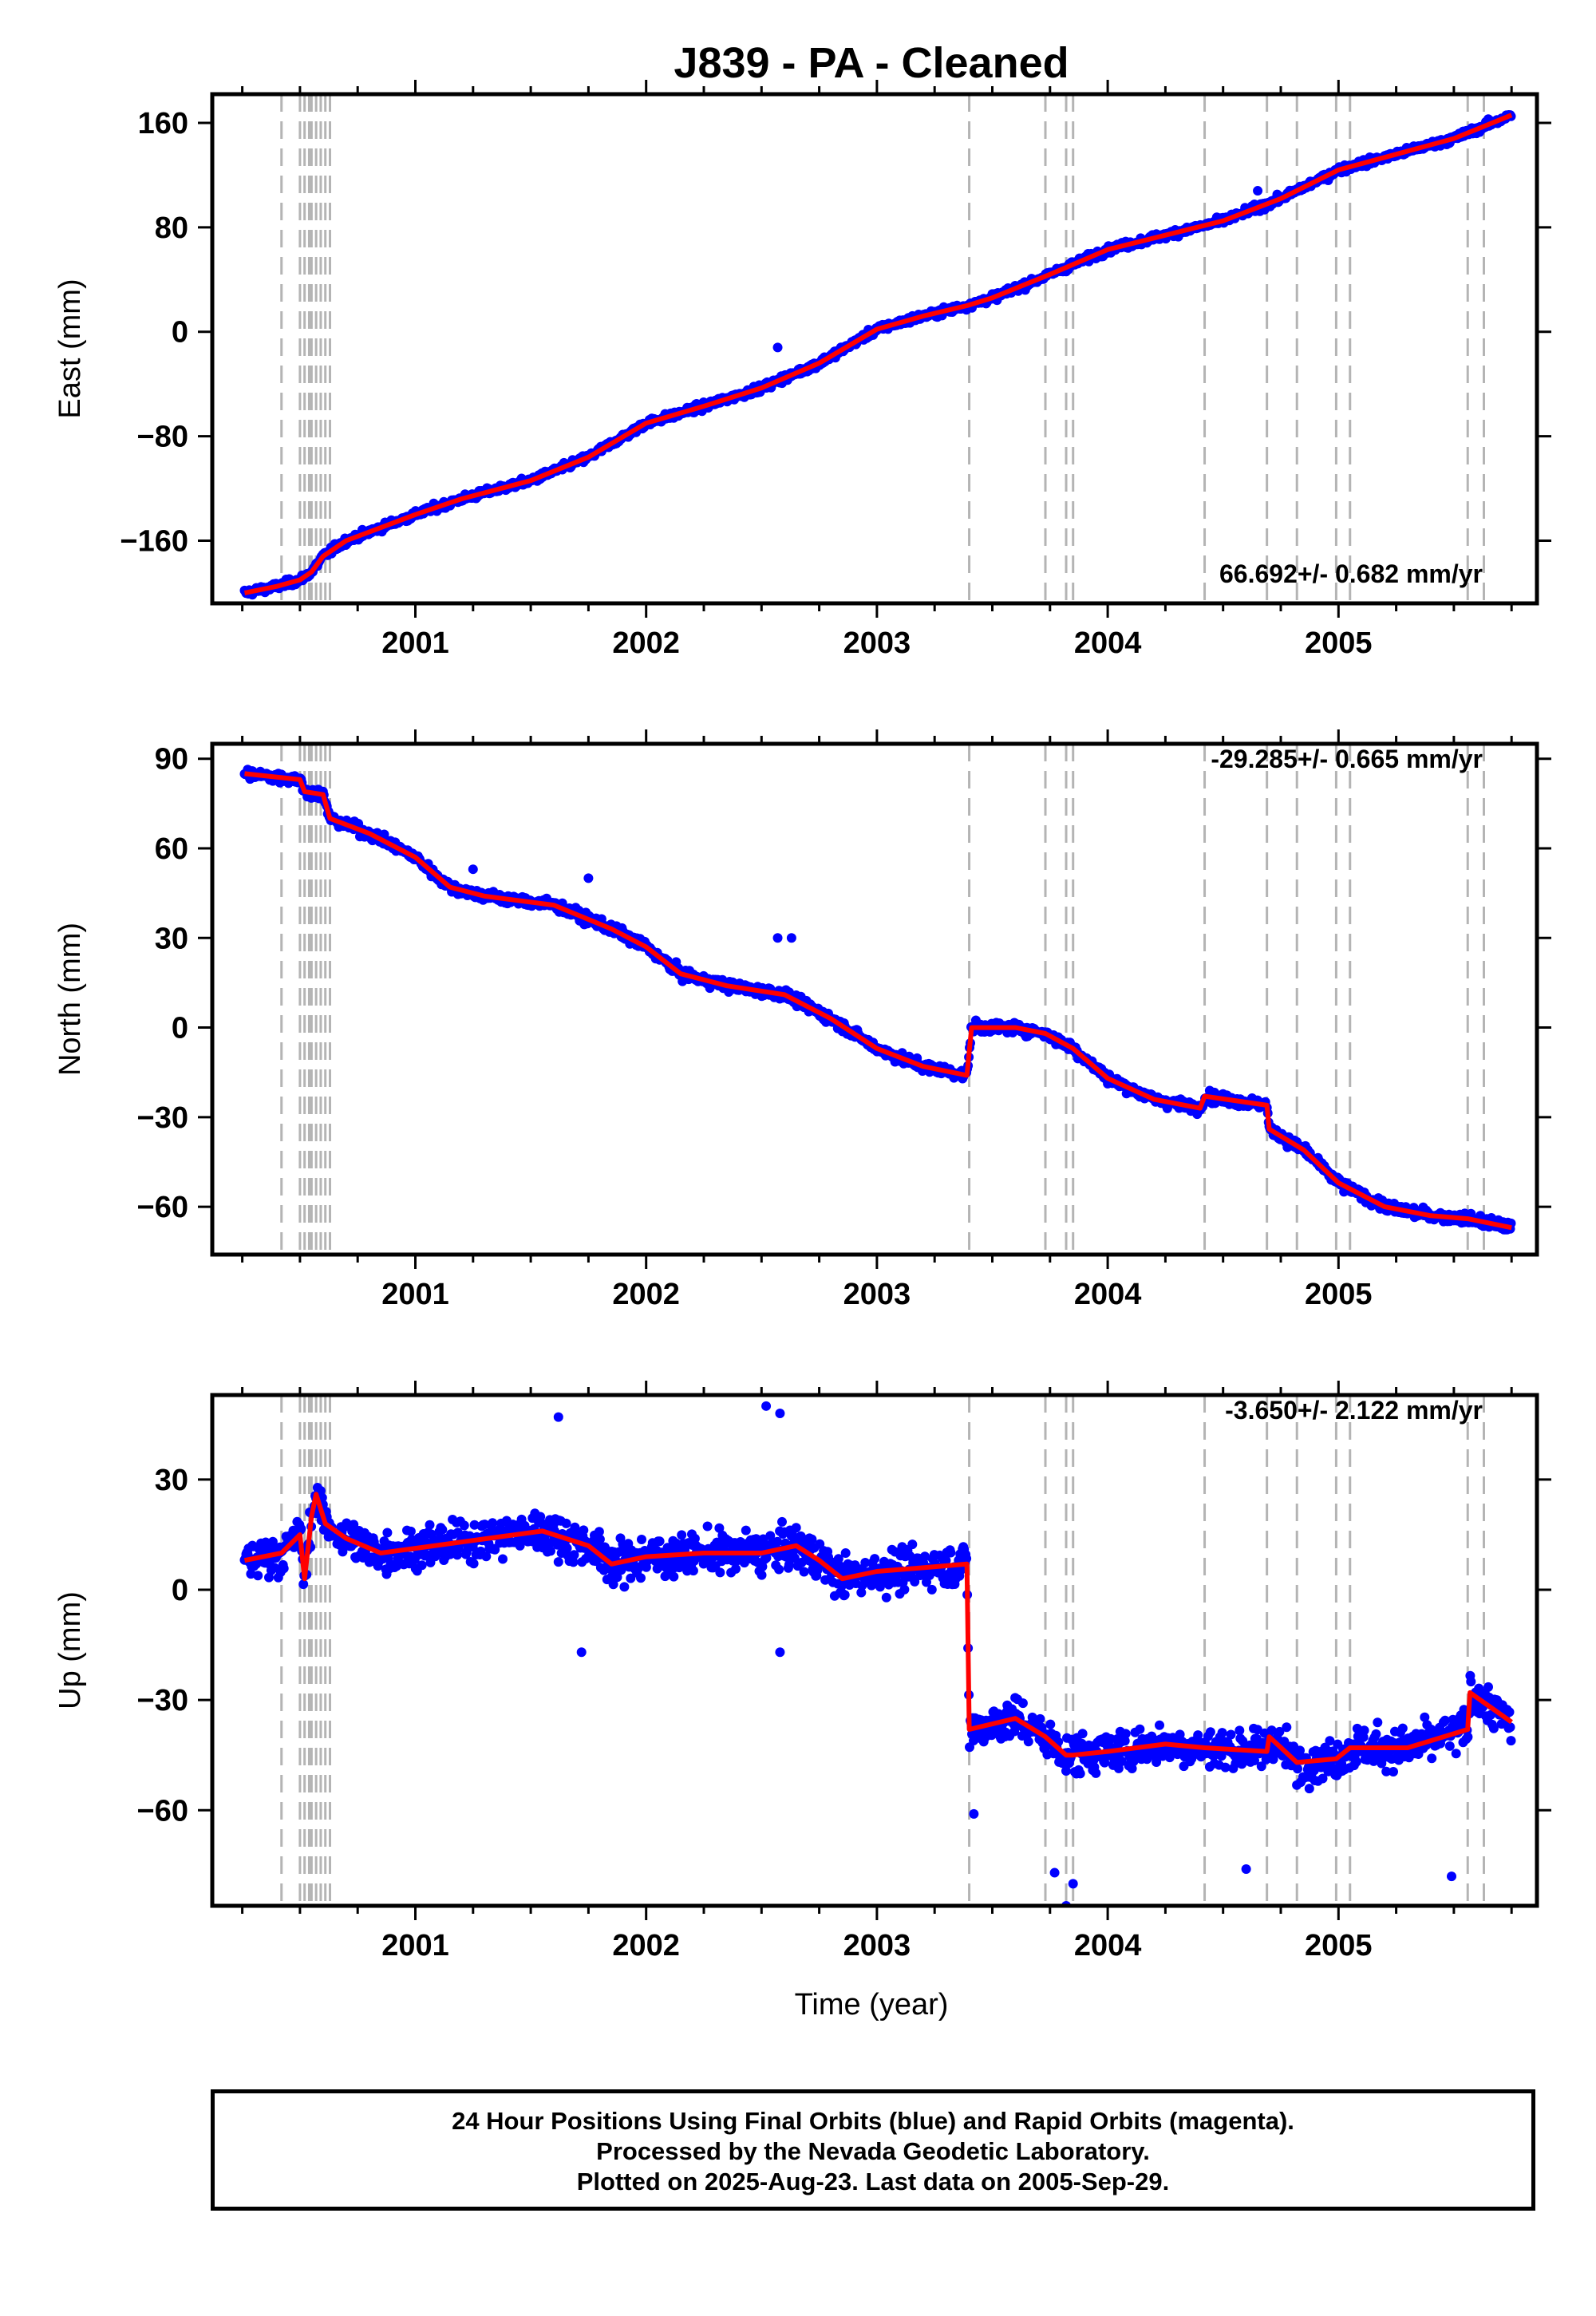  I want to click on x-tick-label: 2004, so click(1108, 643).